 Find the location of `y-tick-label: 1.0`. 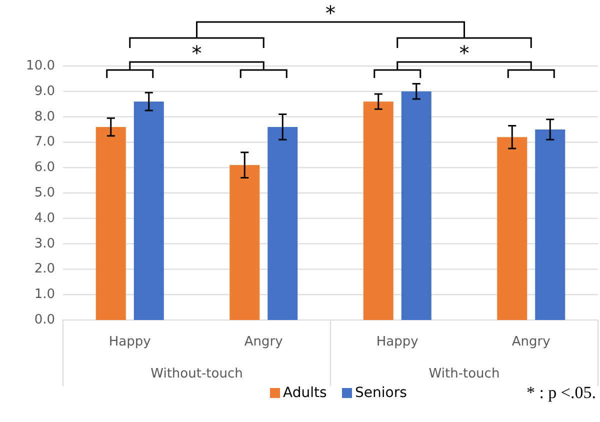

y-tick-label: 1.0 is located at coordinates (44, 294).